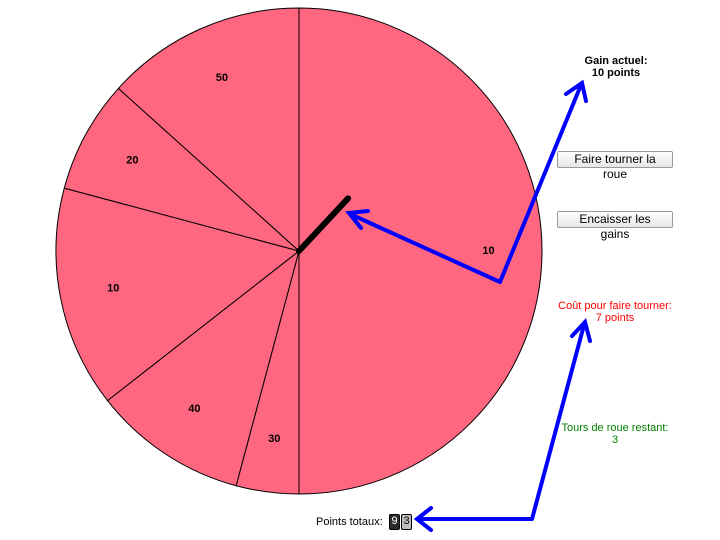 The image size is (720, 540). What do you see at coordinates (222, 78) in the screenshot?
I see `wheel-segment-label: 50` at bounding box center [222, 78].